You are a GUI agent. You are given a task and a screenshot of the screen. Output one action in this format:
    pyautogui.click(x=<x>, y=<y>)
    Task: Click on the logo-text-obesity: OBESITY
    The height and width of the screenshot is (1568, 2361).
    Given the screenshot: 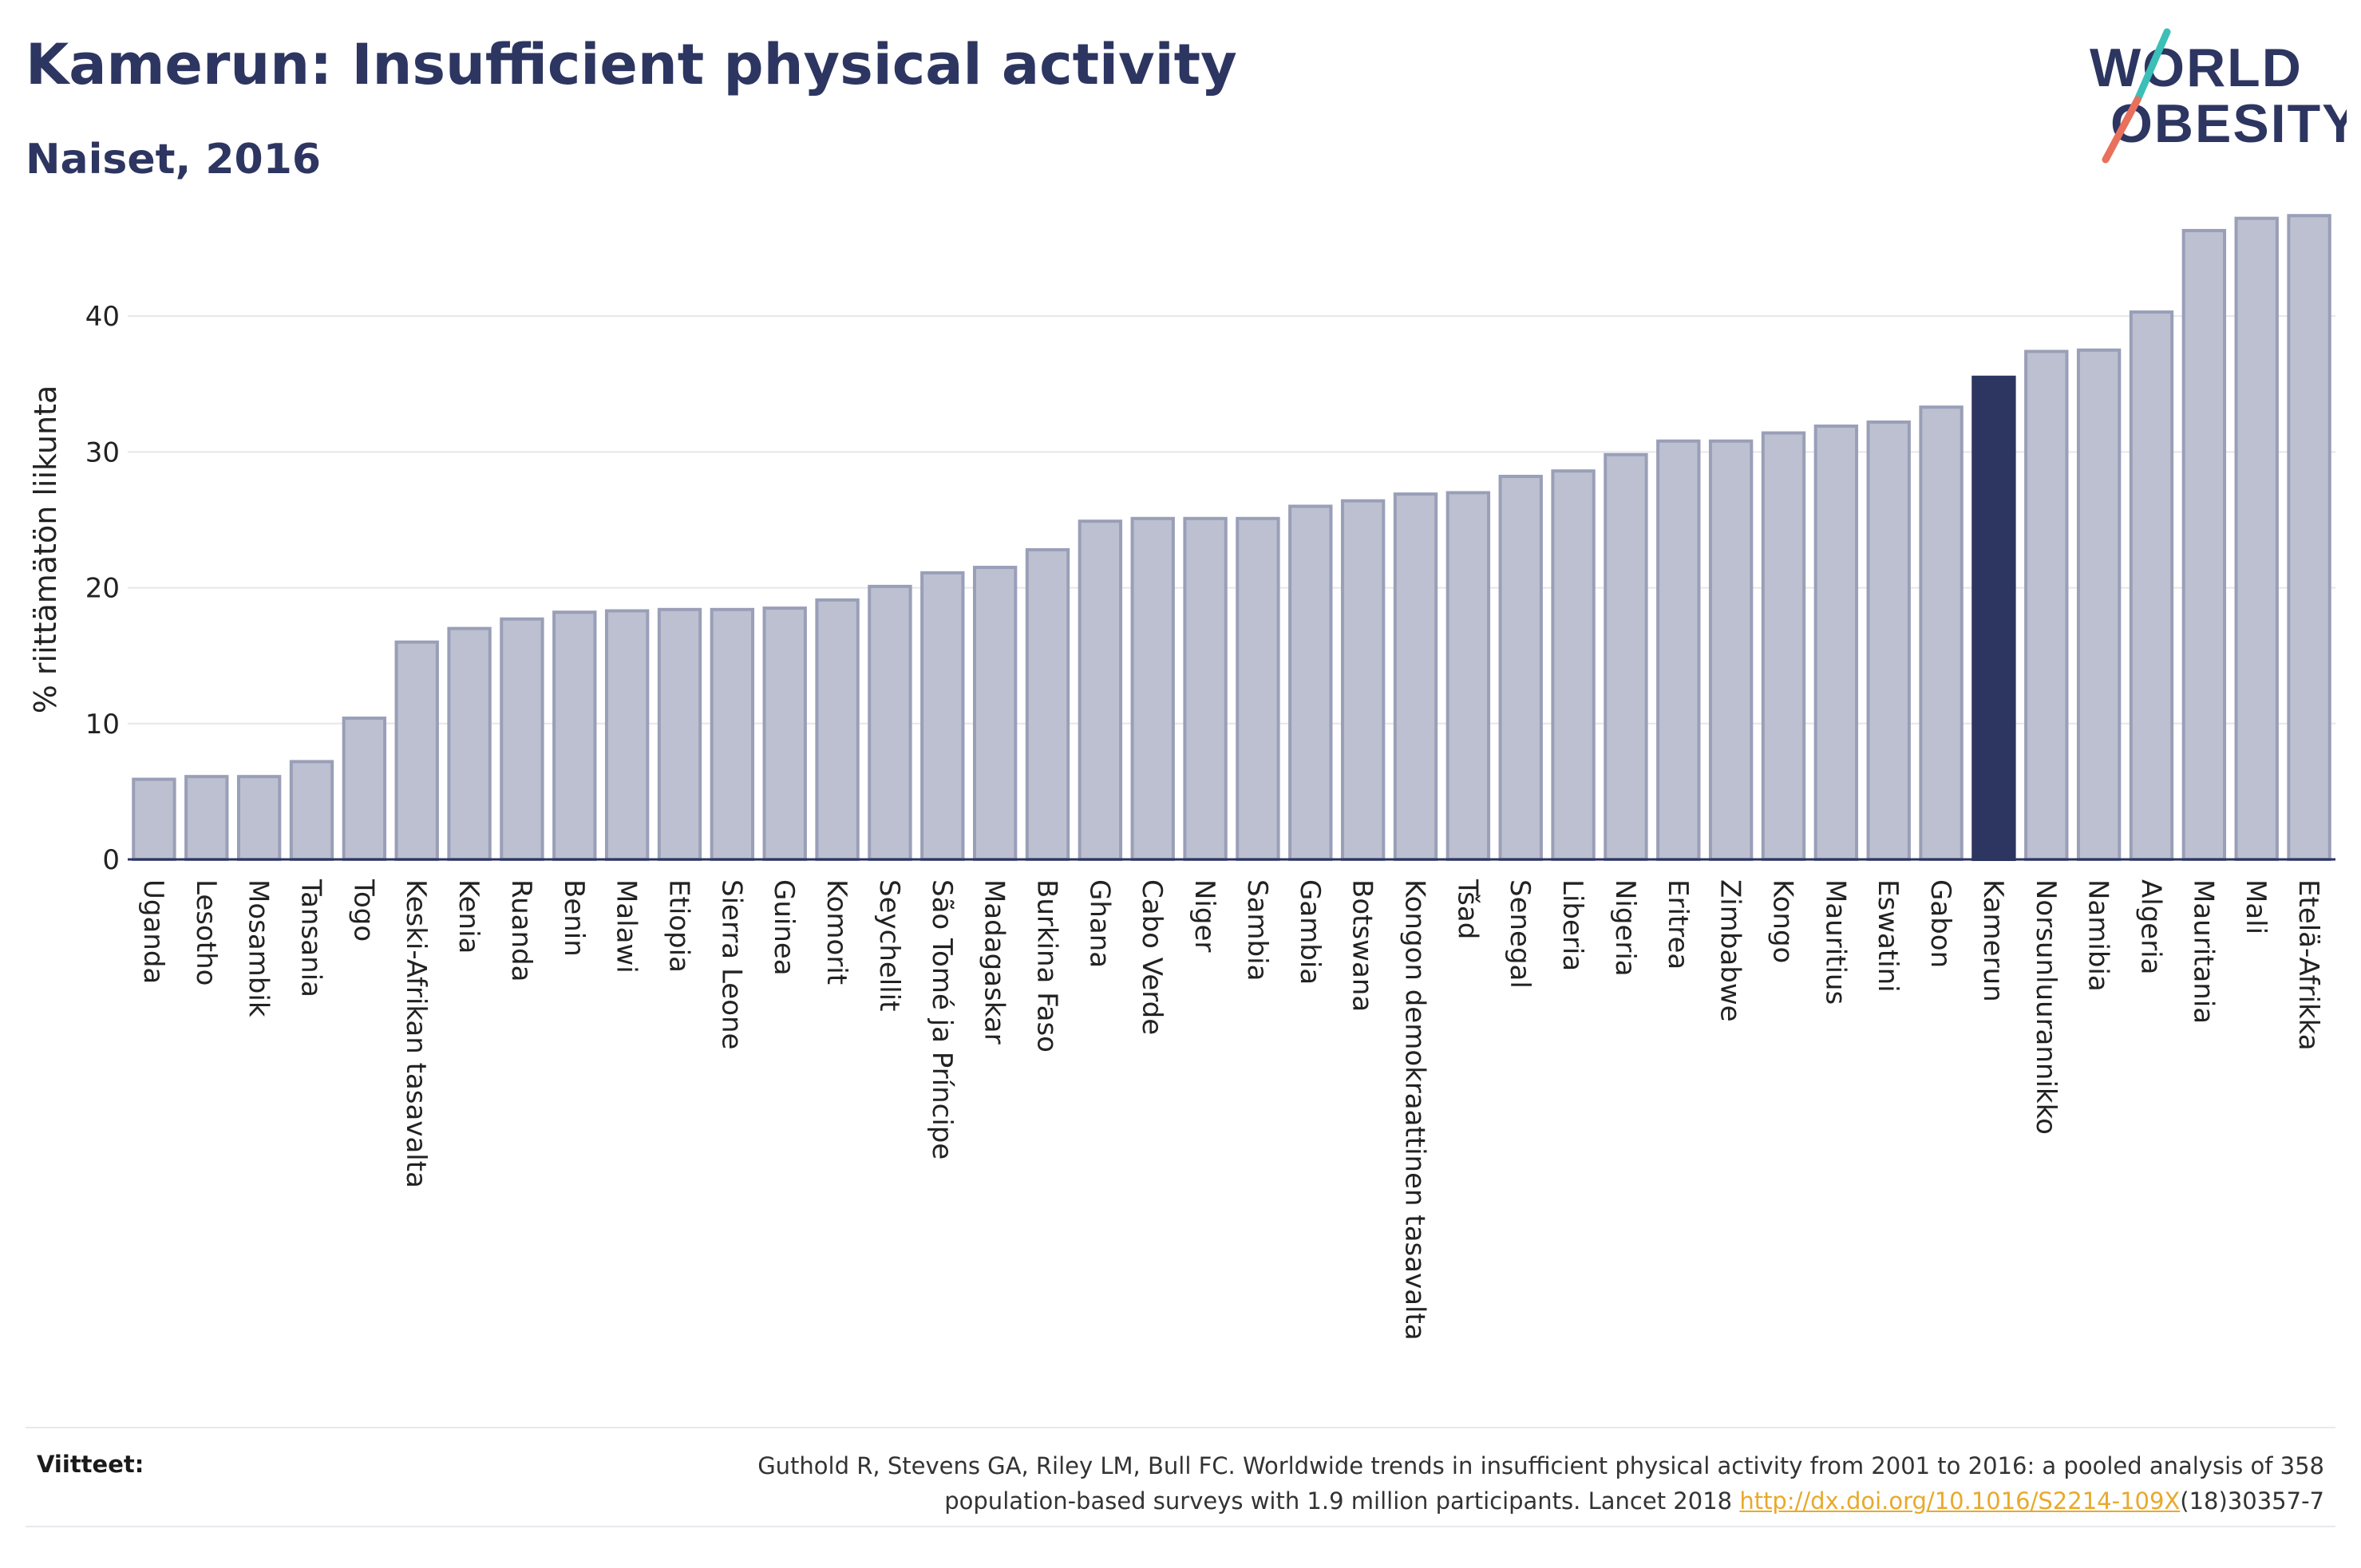 What is the action you would take?
    pyautogui.click(x=2228, y=124)
    